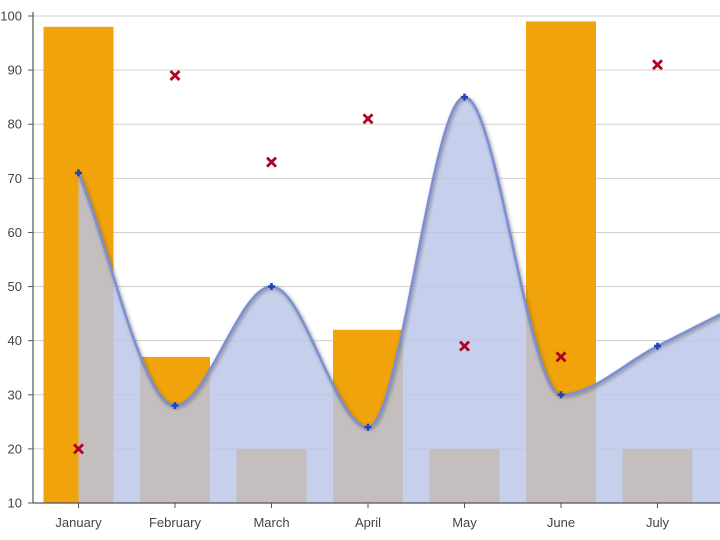  I want to click on x-tick-label: June, so click(561, 522).